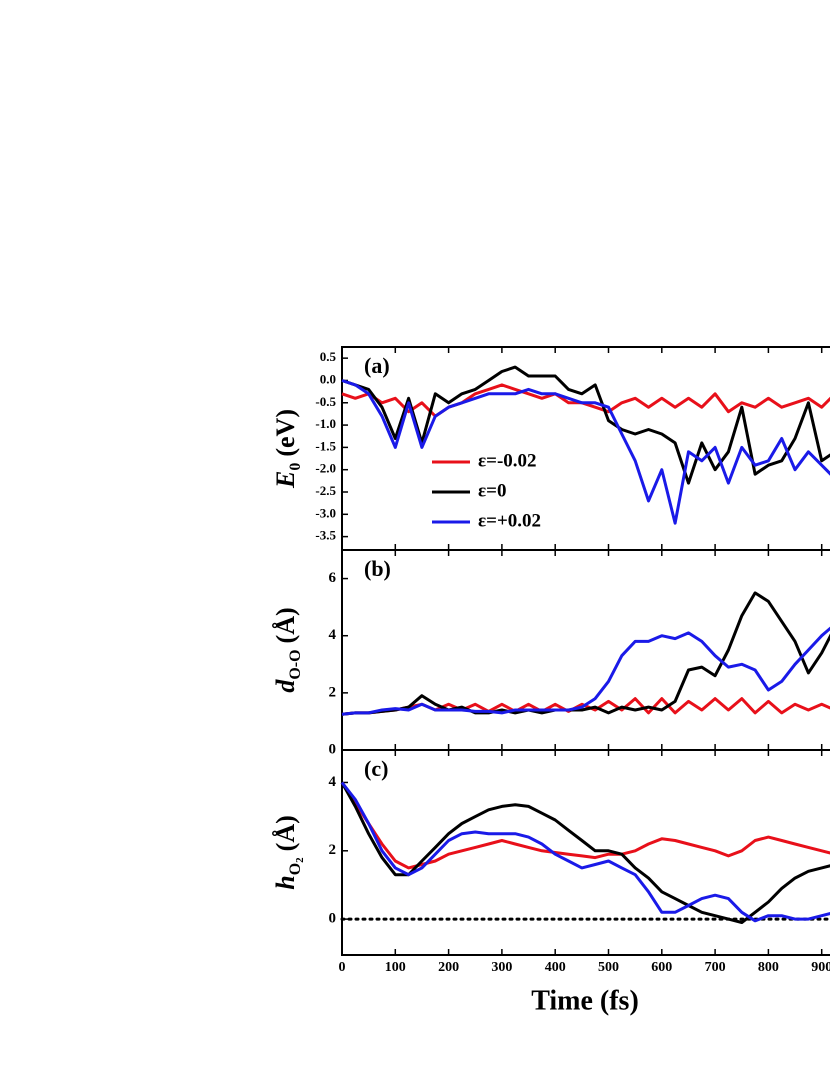  What do you see at coordinates (333, 578) in the screenshot?
I see `y-tick-label: 6` at bounding box center [333, 578].